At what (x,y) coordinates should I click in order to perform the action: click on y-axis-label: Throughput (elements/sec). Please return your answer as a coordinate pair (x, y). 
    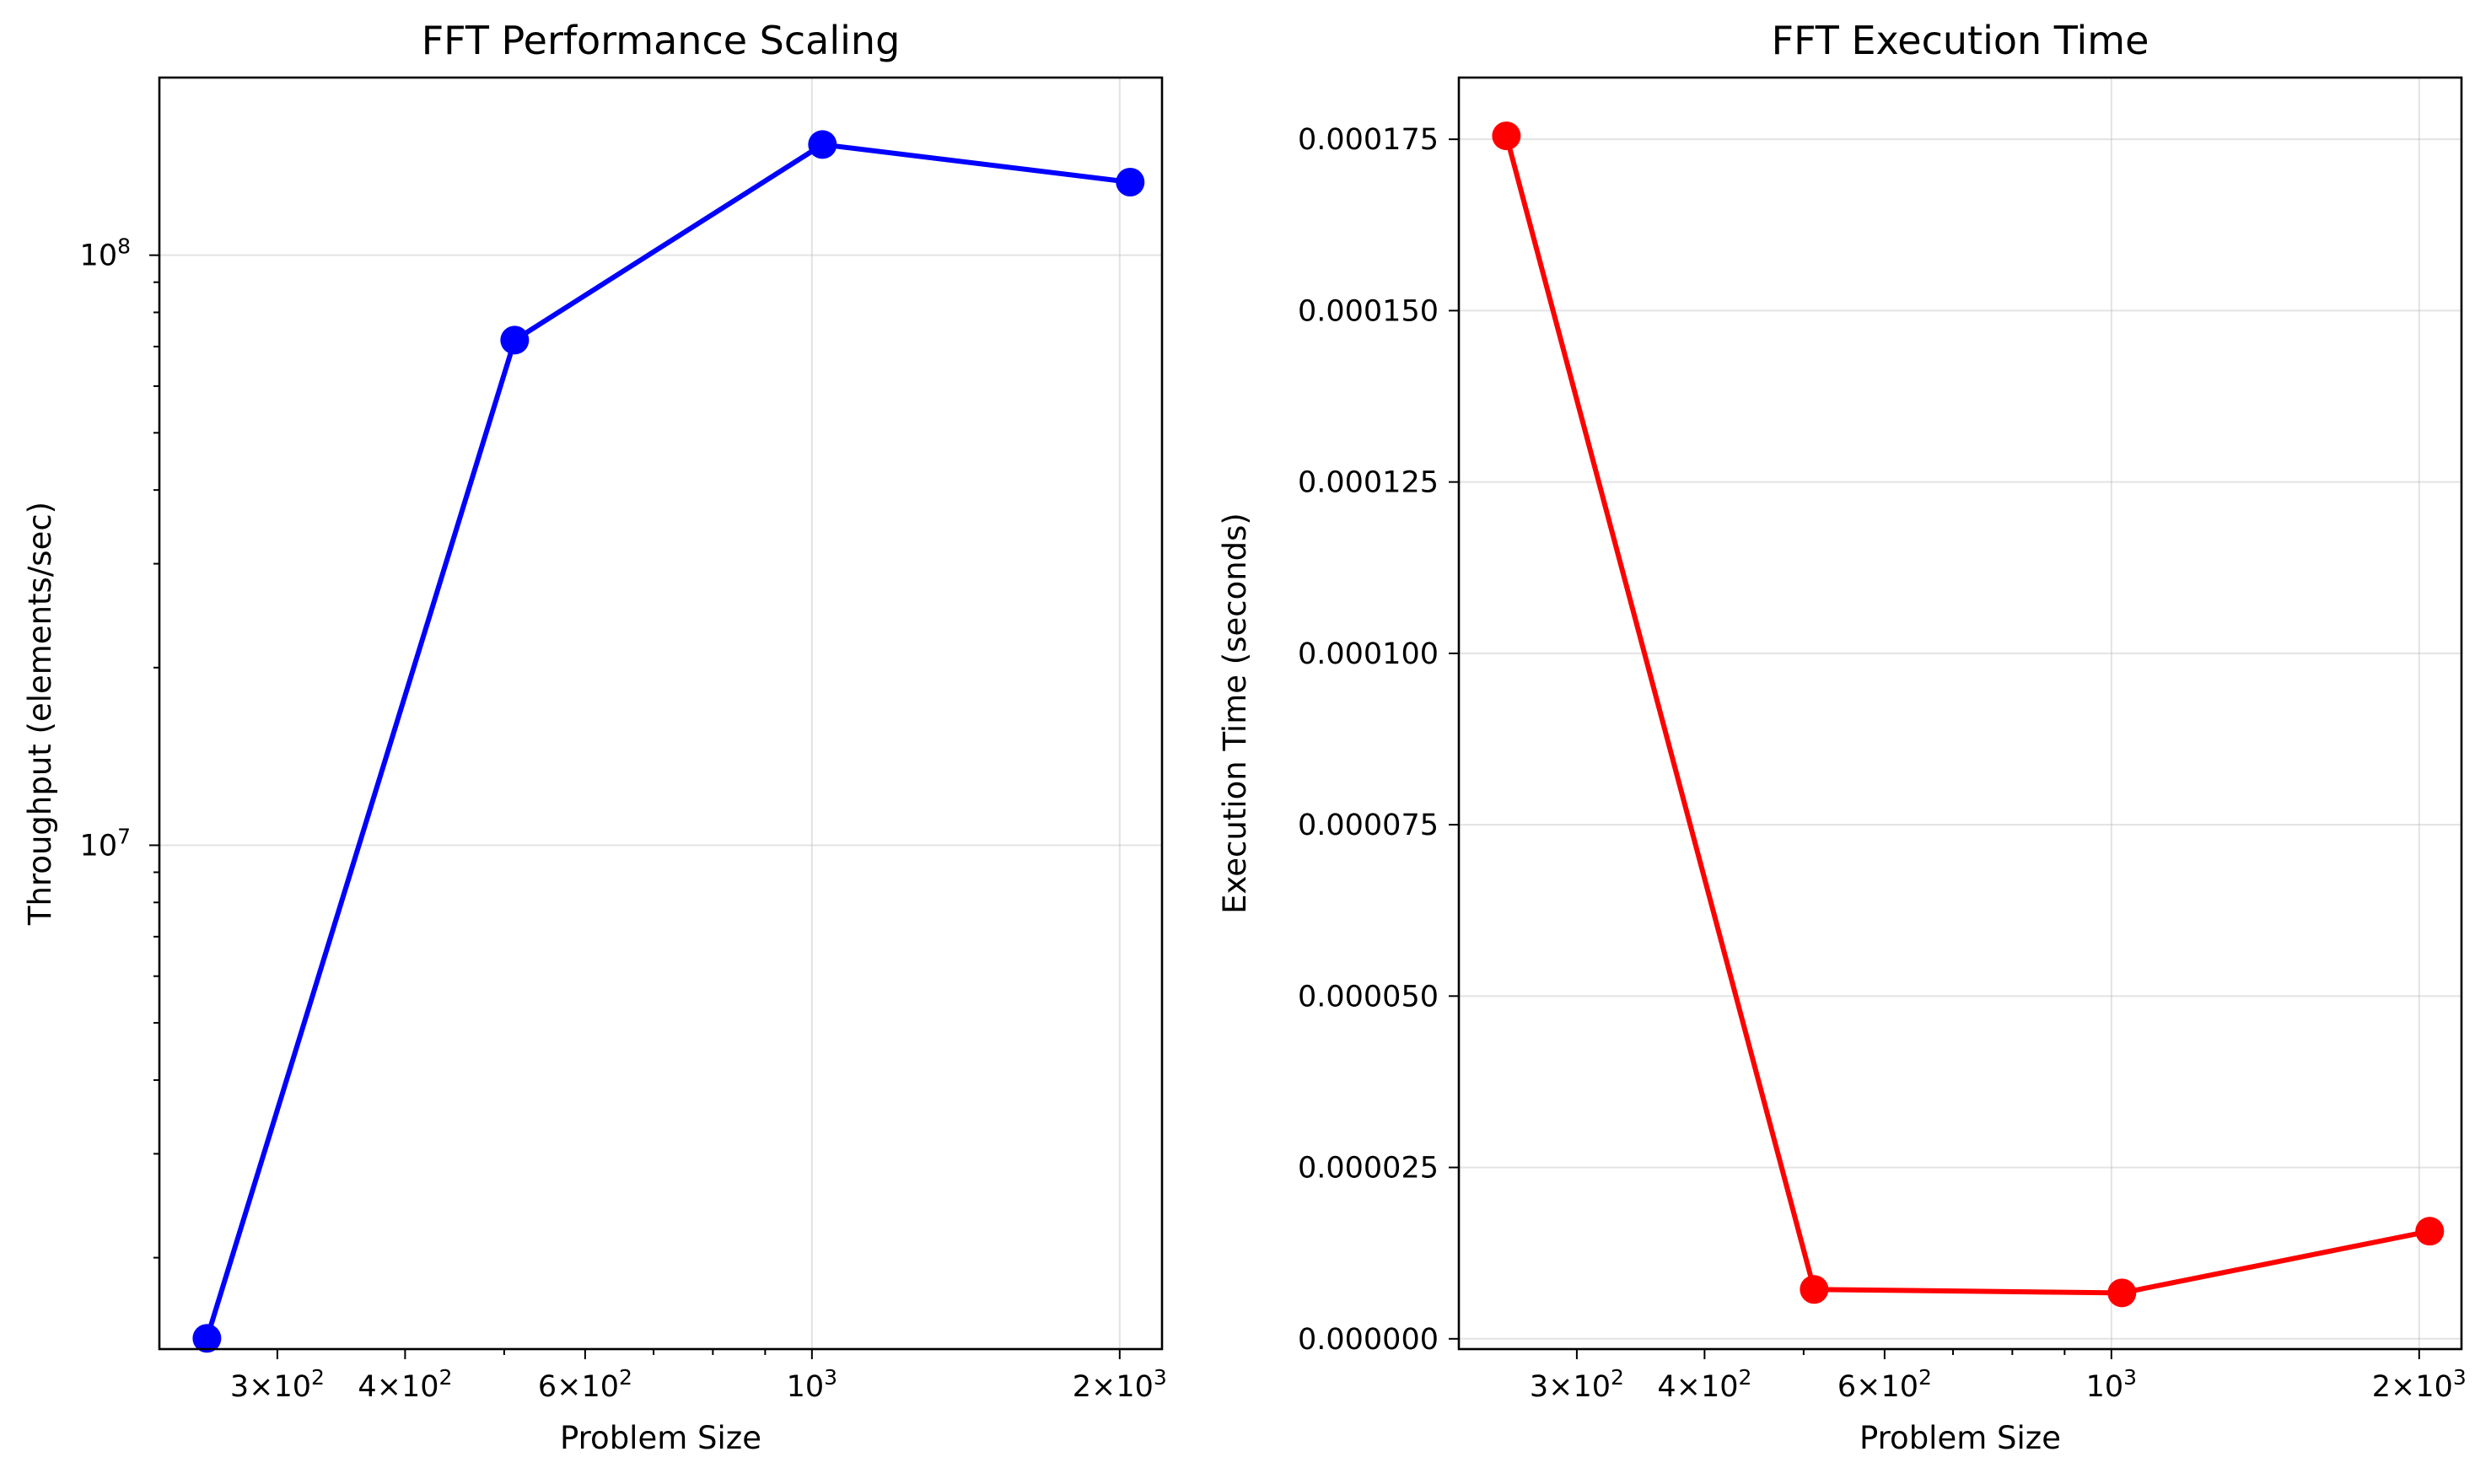
    Looking at the image, I should click on (40, 714).